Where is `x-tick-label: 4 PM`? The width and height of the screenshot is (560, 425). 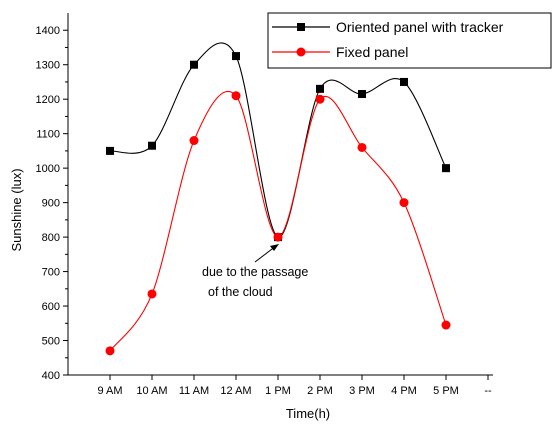
x-tick-label: 4 PM is located at coordinates (404, 391).